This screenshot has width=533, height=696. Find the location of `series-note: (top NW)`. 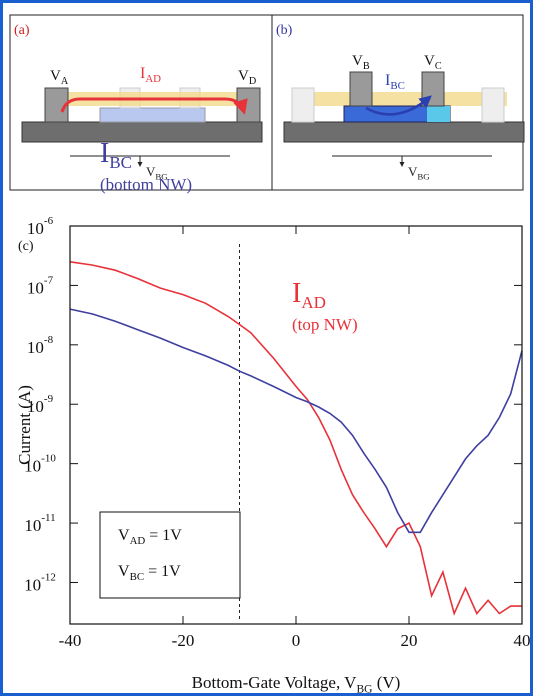

series-note: (top NW) is located at coordinates (325, 324).